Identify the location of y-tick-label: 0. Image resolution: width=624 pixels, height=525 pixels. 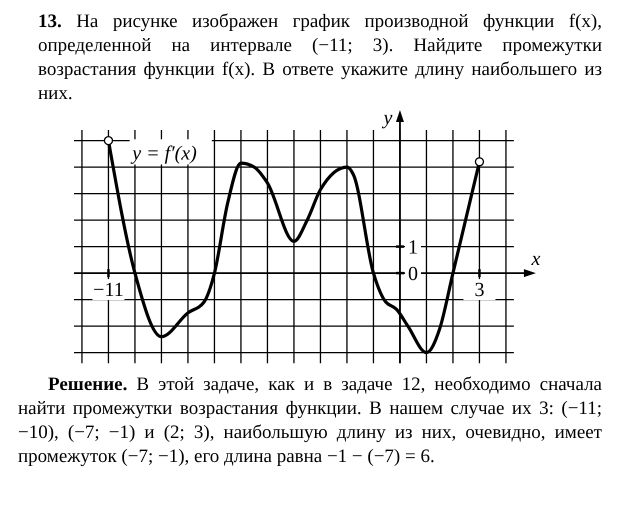
(413, 274).